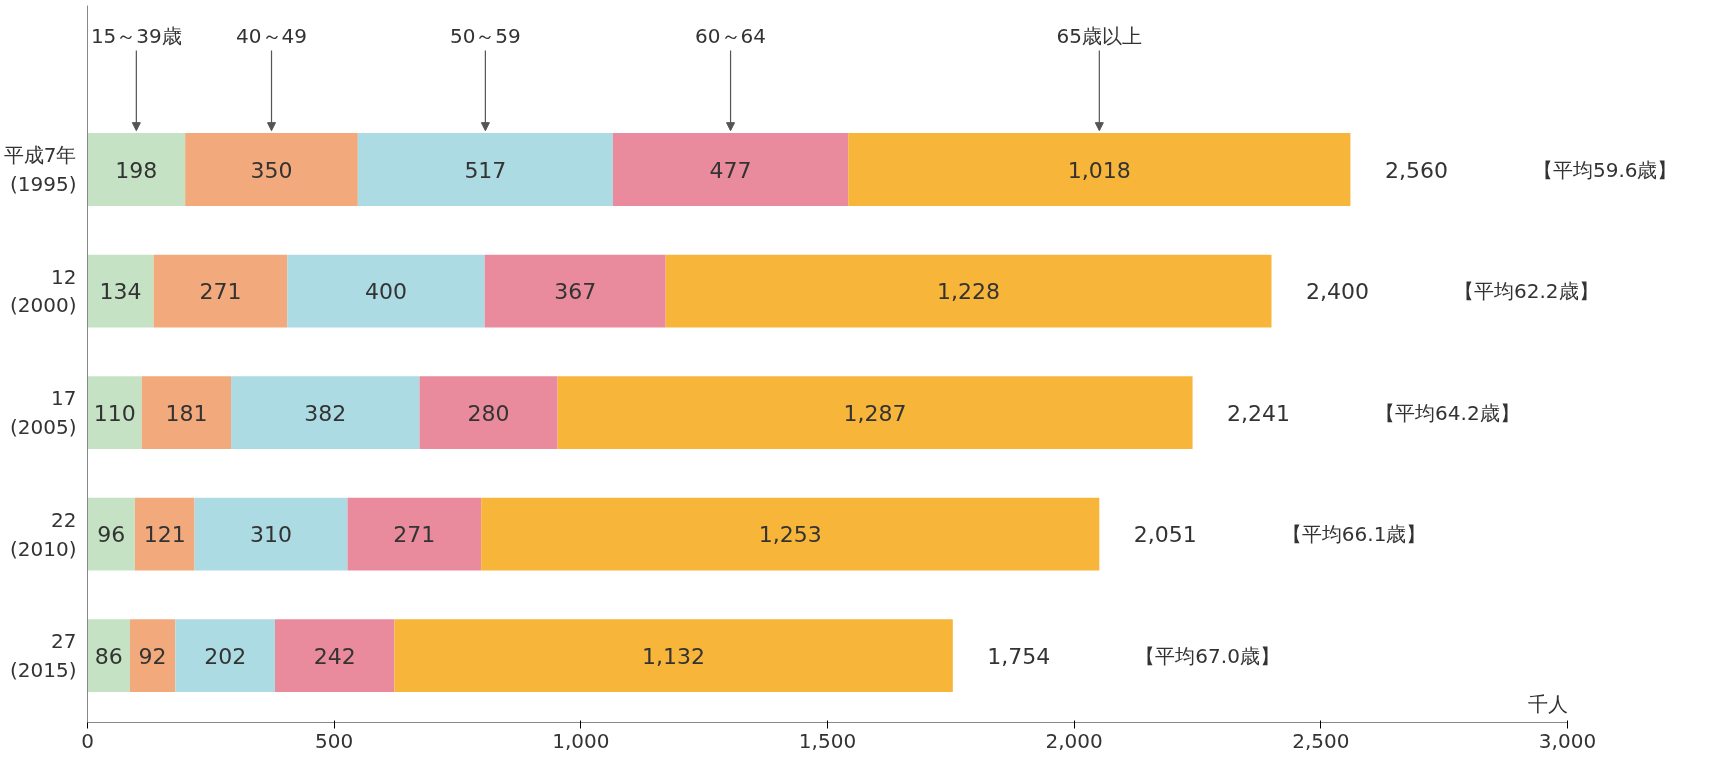 This screenshot has height=764, width=1734. I want to click on data-label: 198, so click(136, 170).